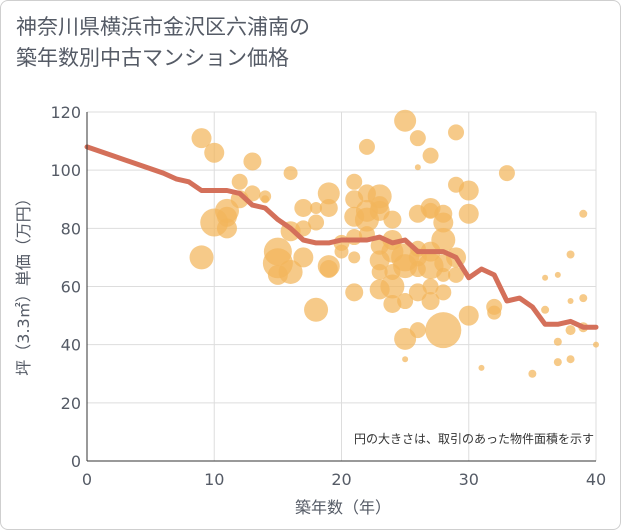 This screenshot has width=621, height=530. What do you see at coordinates (596, 479) in the screenshot?
I see `x-tick-label: 40` at bounding box center [596, 479].